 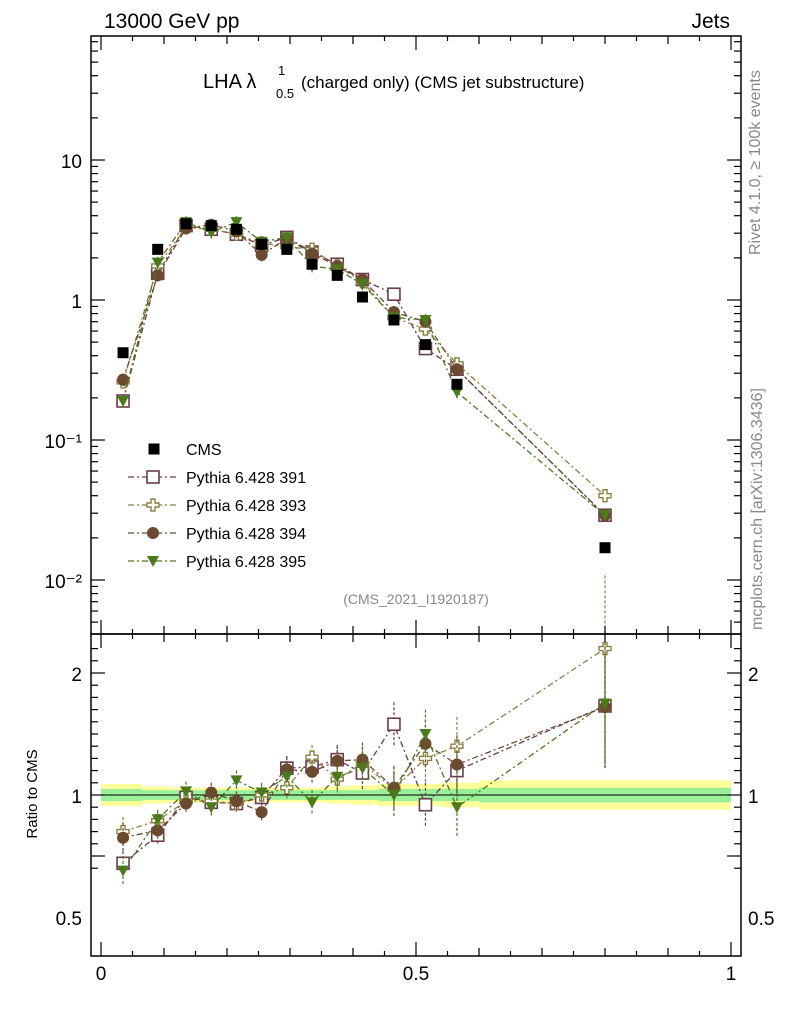 I want to click on legend-label-391: Pythia 6.428 391, so click(x=246, y=478).